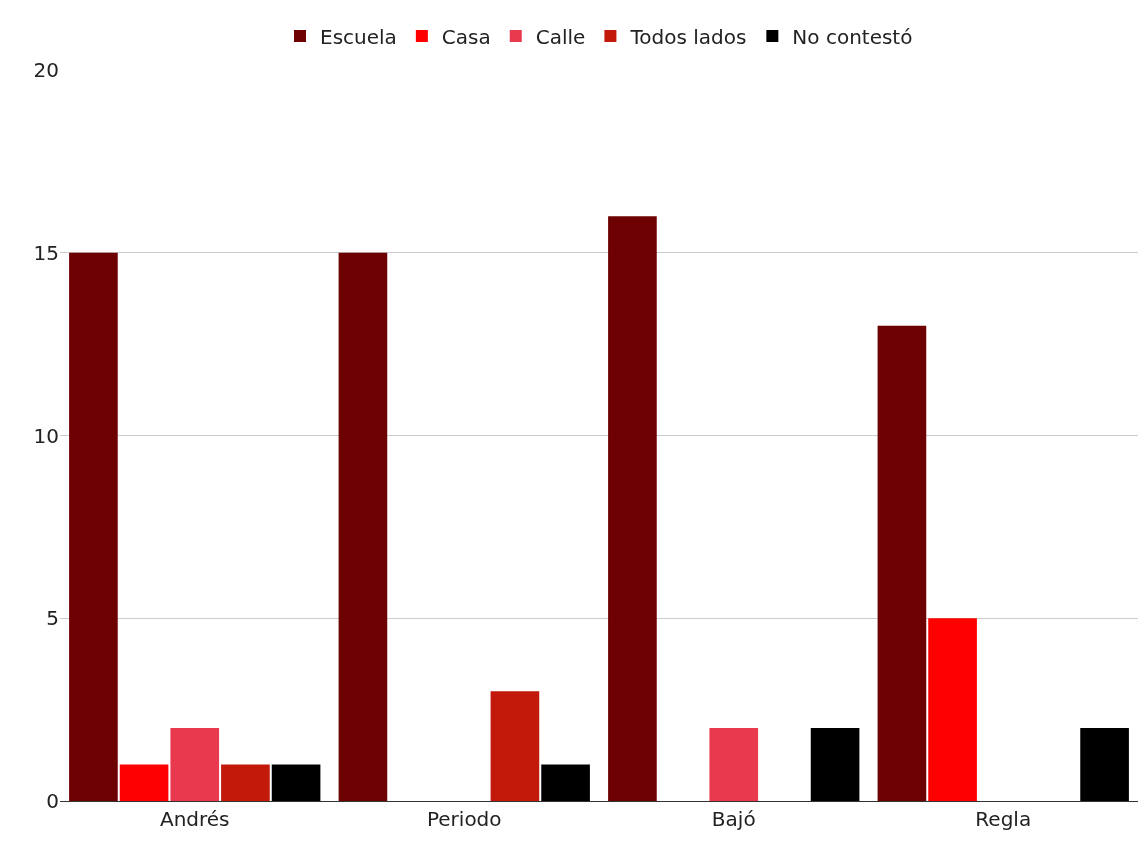 The width and height of the screenshot is (1148, 851). Describe the element at coordinates (1003, 819) in the screenshot. I see `x-tick-label: Regla` at that location.